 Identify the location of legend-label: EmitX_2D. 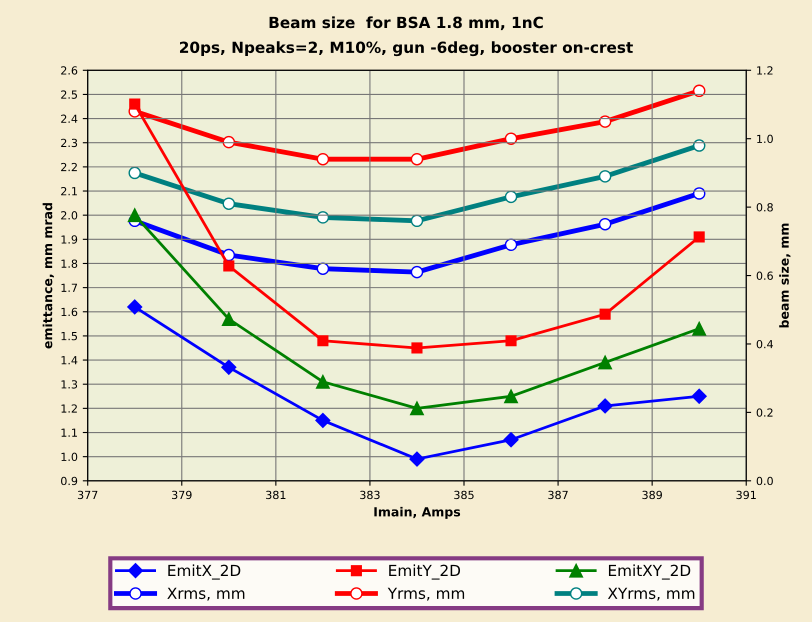
(204, 572).